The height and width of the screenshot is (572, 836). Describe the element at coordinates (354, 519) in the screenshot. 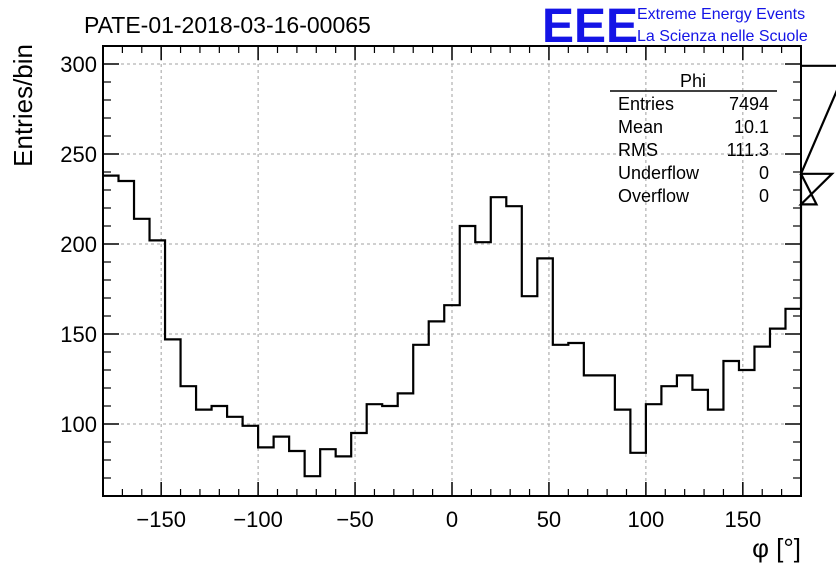

I see `x-tick-label: −50` at that location.